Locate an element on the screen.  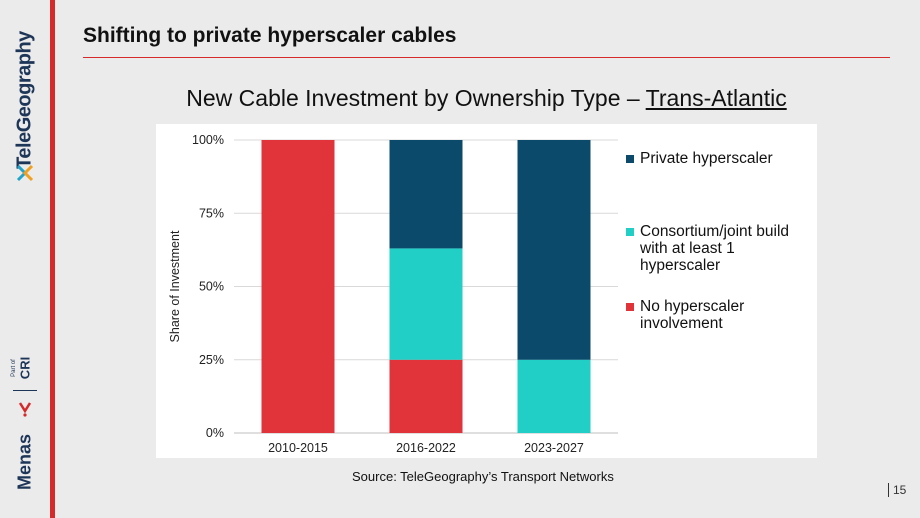
x-tick-label: 2023-2027 is located at coordinates (554, 448).